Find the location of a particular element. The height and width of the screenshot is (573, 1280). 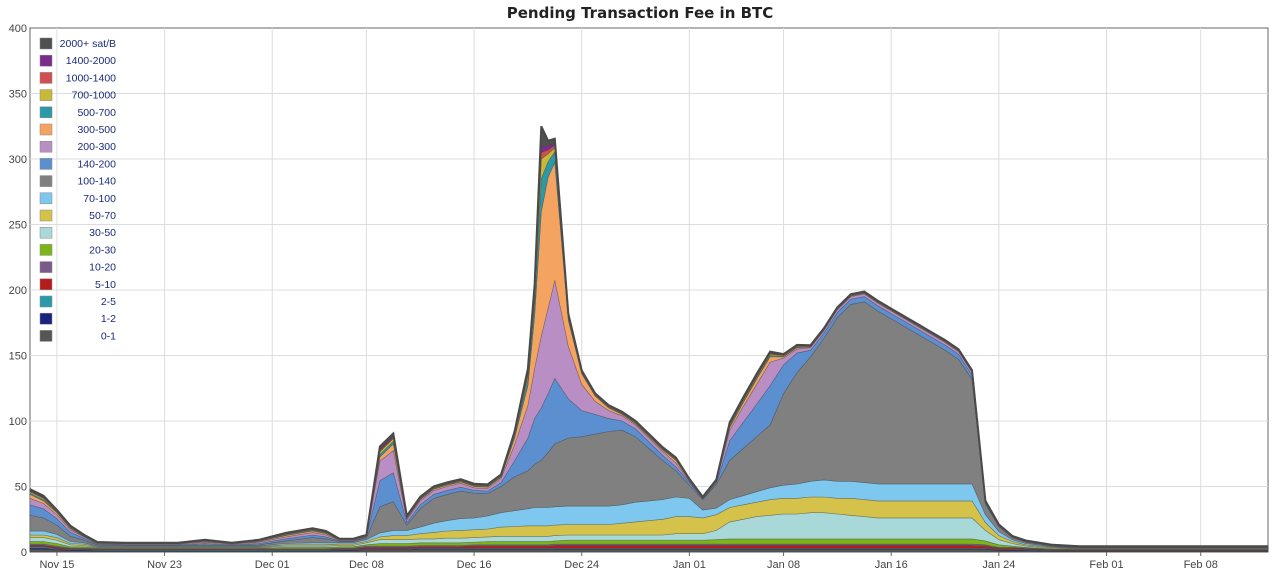

legend-entry: 2-5 is located at coordinates (108, 302).